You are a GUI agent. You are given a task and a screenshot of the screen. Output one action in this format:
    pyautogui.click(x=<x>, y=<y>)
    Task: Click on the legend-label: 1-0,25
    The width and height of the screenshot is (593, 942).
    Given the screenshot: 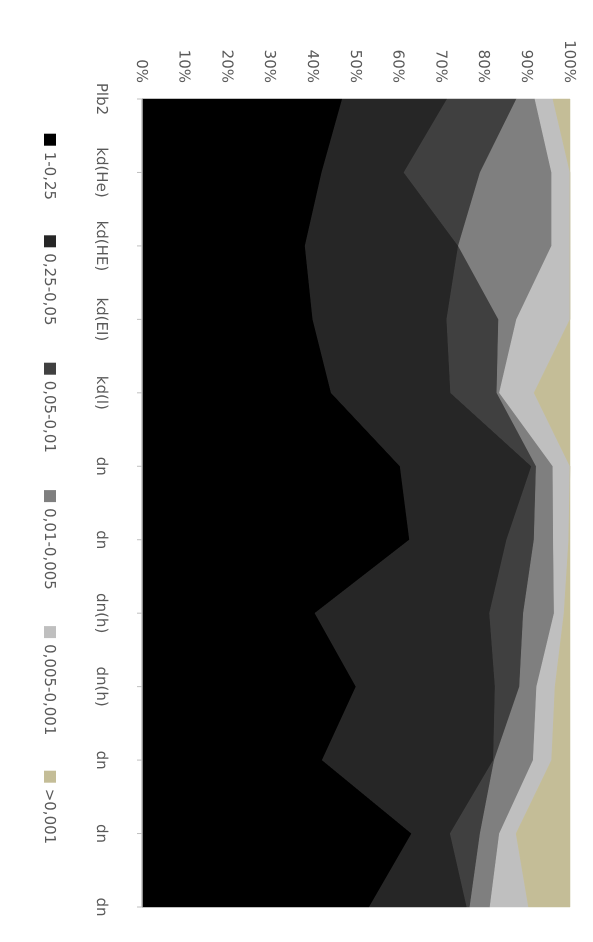 What is the action you would take?
    pyautogui.click(x=49, y=176)
    